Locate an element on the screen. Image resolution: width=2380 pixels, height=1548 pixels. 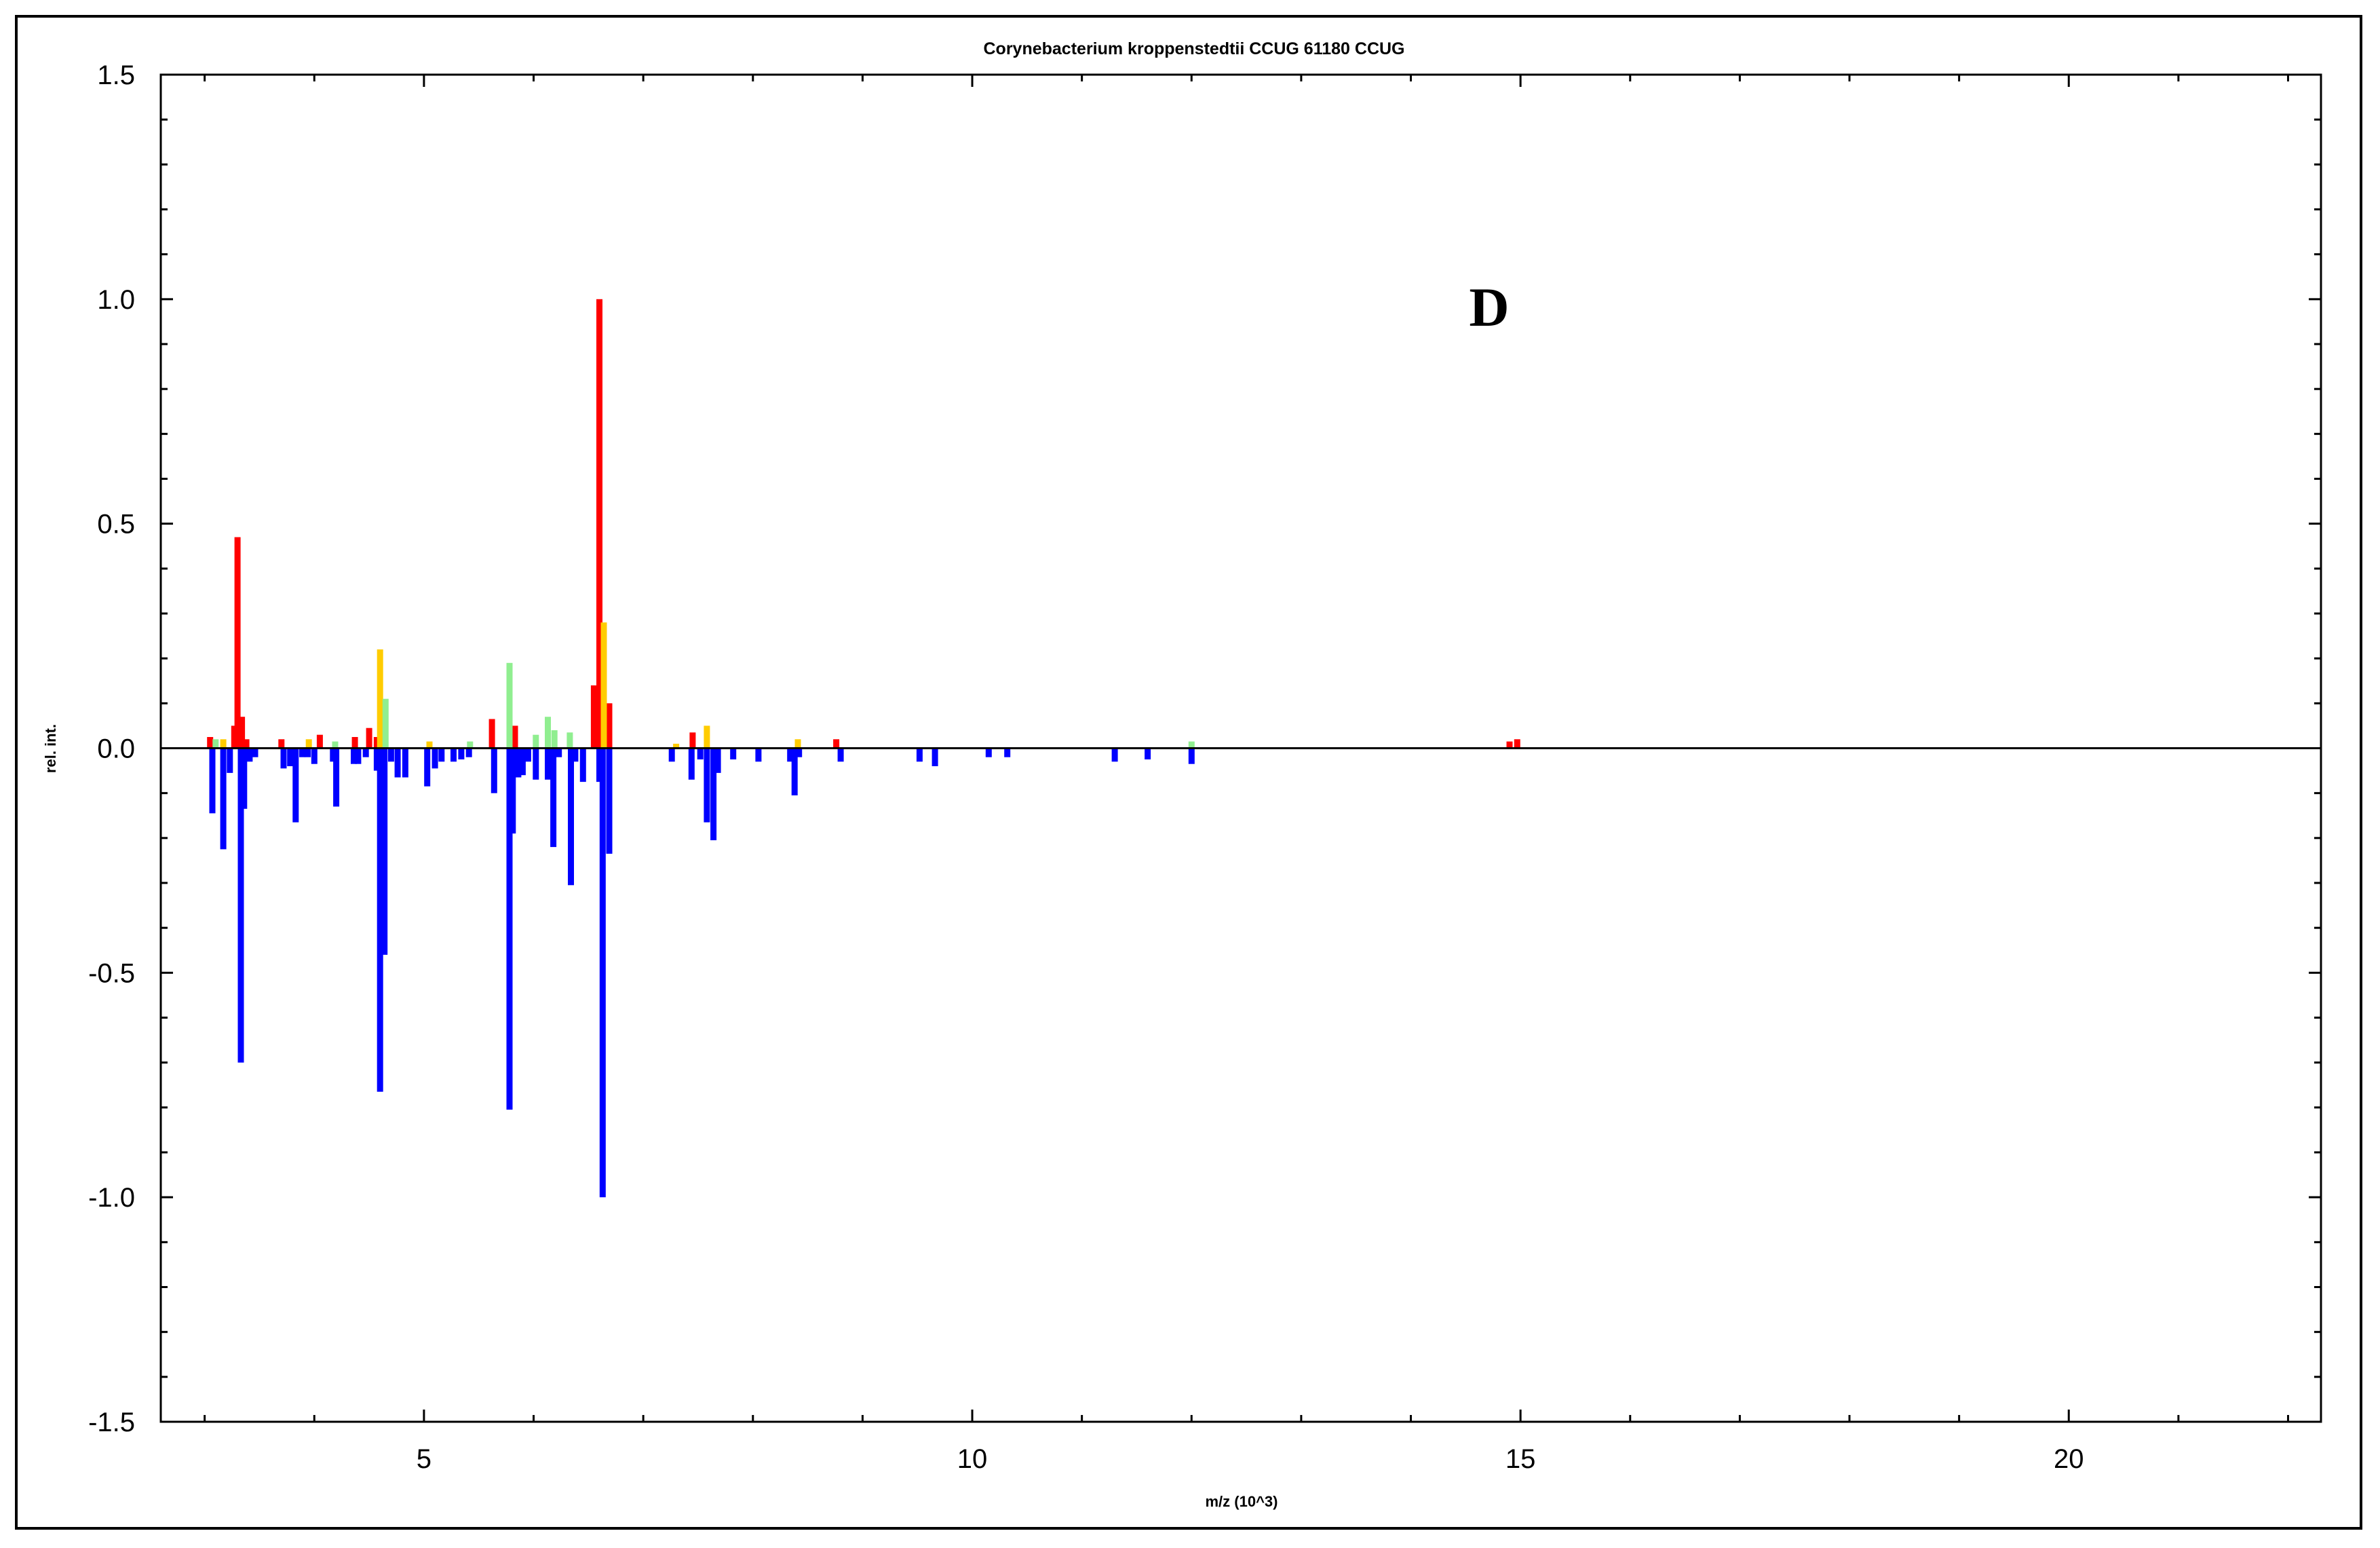
y-tick-label: 0.5 is located at coordinates (116, 525).